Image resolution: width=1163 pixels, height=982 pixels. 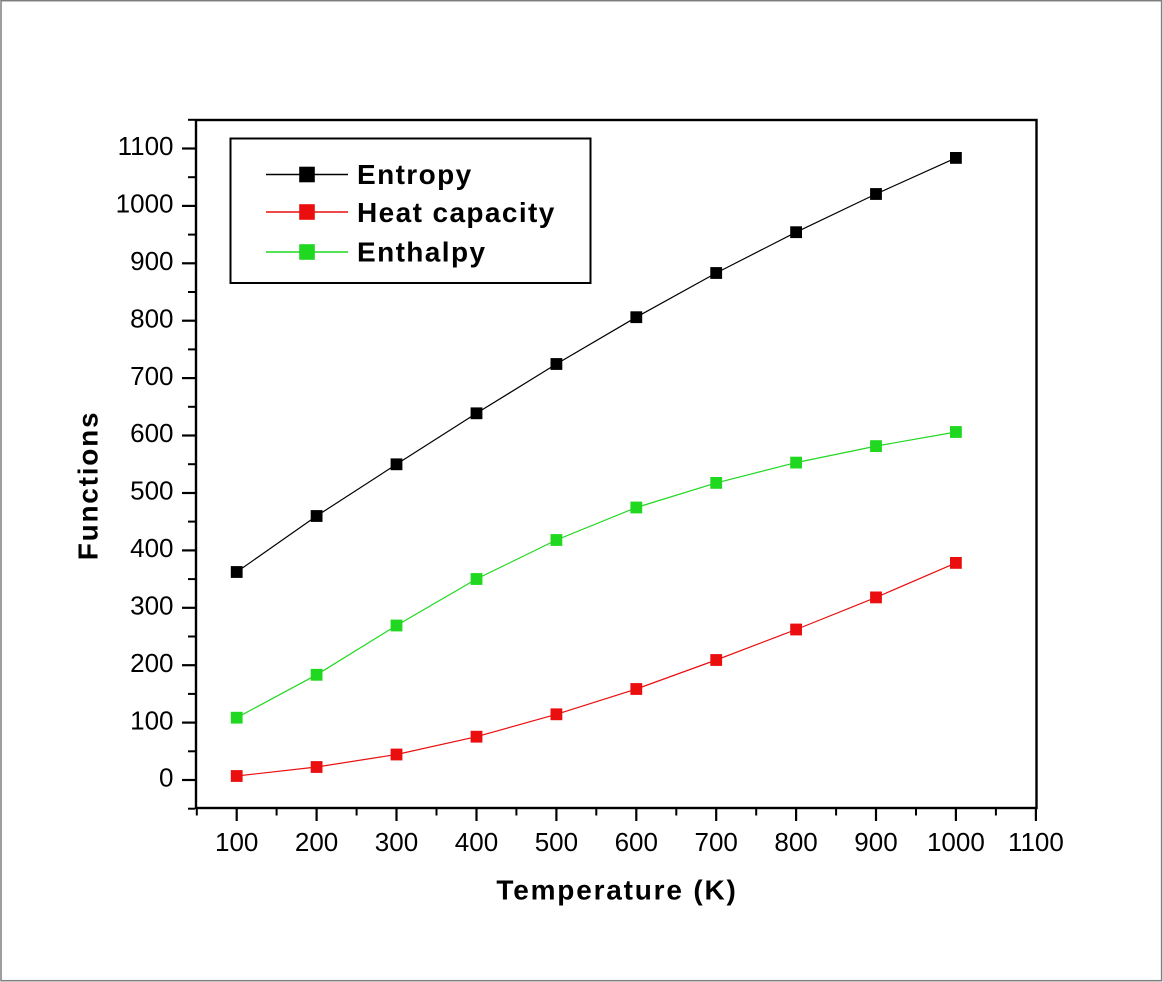 What do you see at coordinates (415, 174) in the screenshot?
I see `svg-text: Entropy` at bounding box center [415, 174].